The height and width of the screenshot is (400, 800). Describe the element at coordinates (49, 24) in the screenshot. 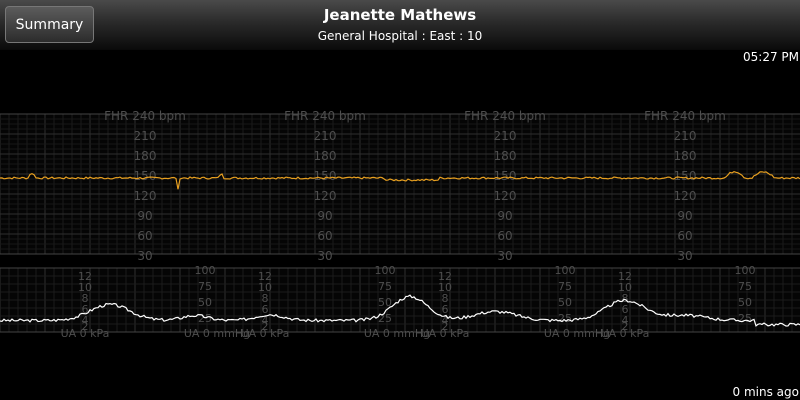

I see `summary-button: Summary` at that location.